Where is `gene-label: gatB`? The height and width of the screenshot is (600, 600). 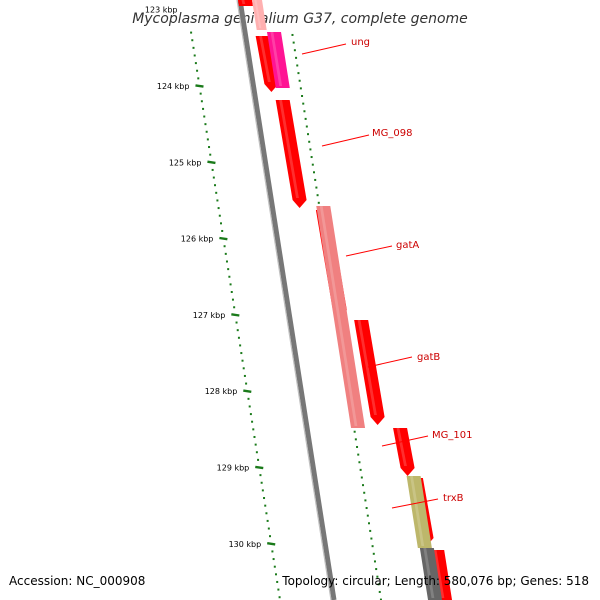 gene-label: gatB is located at coordinates (428, 357).